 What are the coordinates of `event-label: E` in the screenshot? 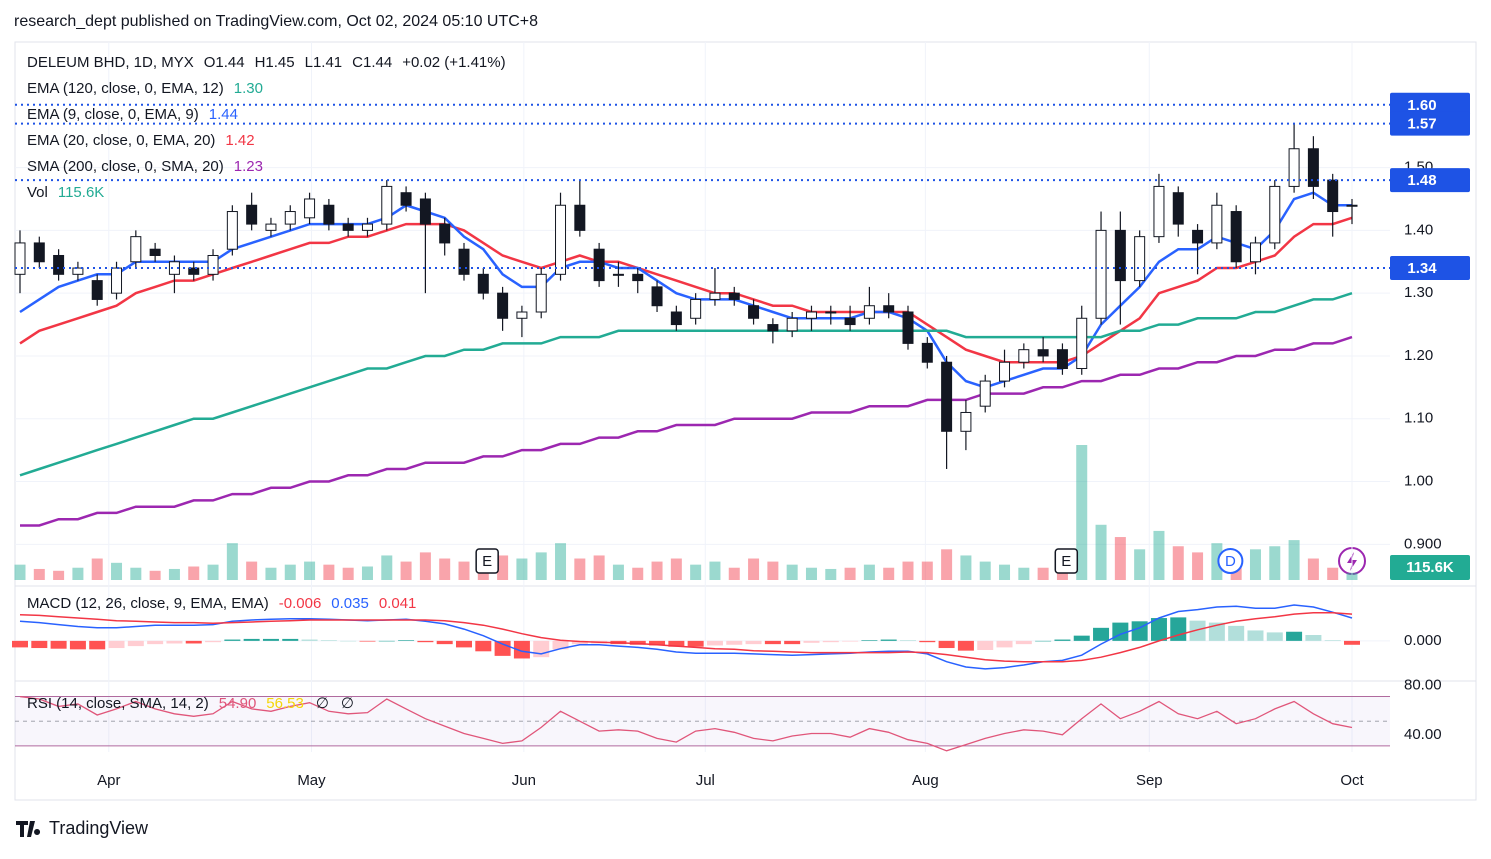 It's located at (487, 561).